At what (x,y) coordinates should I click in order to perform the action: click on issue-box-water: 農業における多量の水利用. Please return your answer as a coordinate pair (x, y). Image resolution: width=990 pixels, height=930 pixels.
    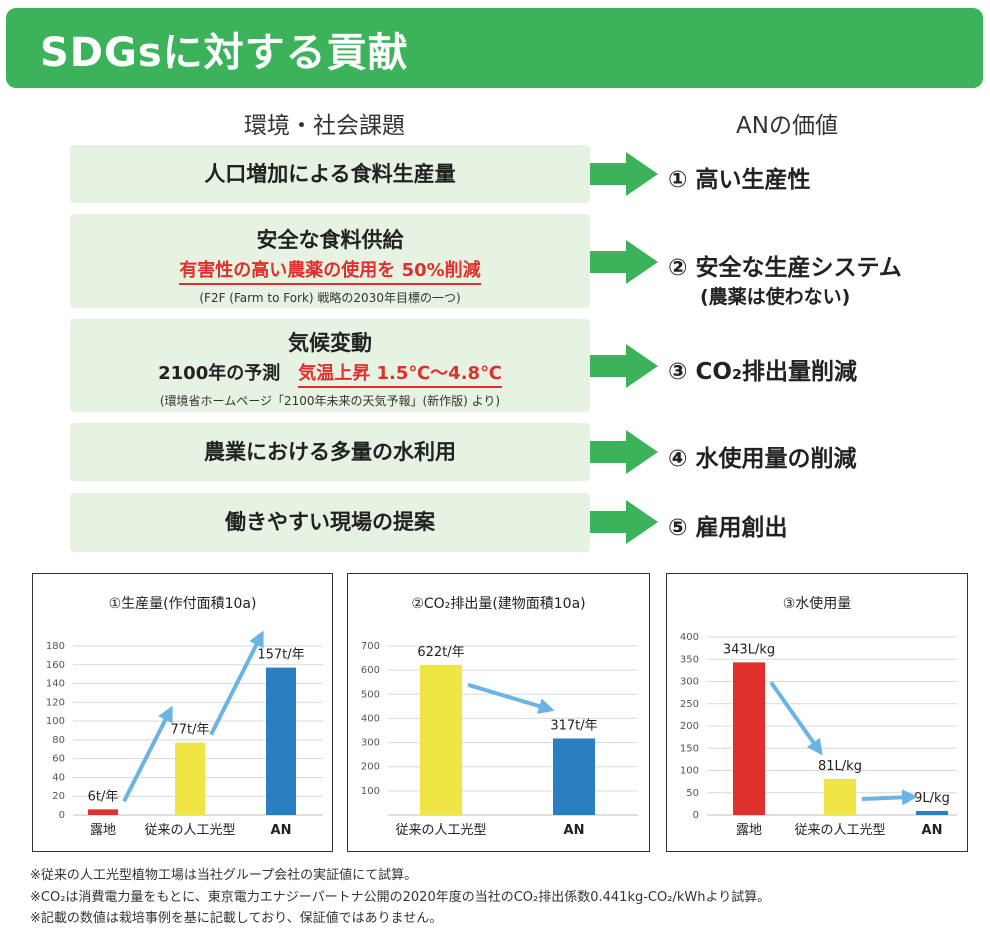
    Looking at the image, I should click on (330, 452).